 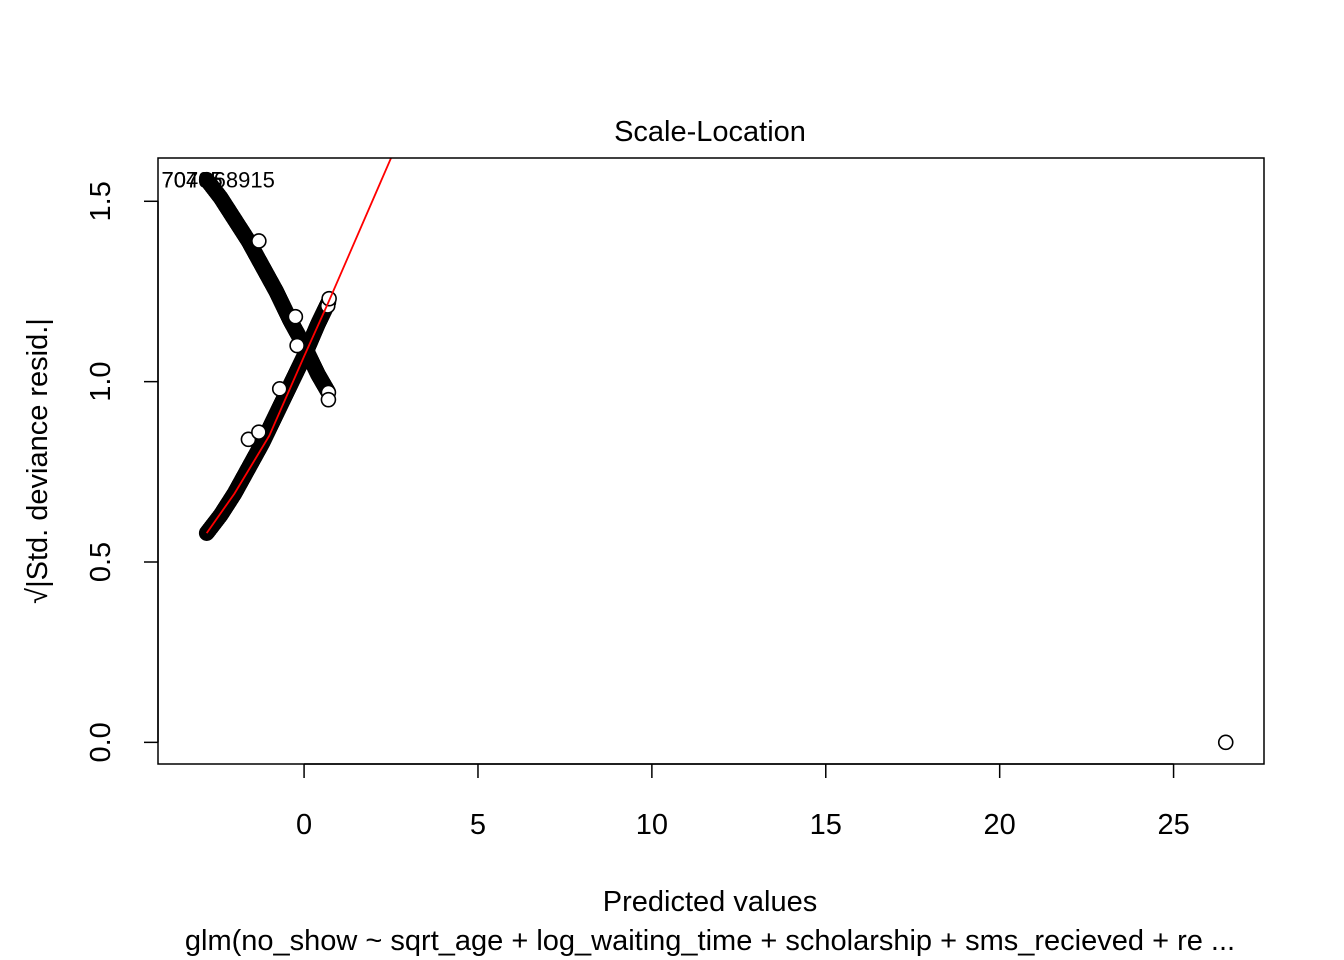 What do you see at coordinates (122, 472) in the screenshot?
I see `y-axis: 0.0 0.5 1.0 1.5` at bounding box center [122, 472].